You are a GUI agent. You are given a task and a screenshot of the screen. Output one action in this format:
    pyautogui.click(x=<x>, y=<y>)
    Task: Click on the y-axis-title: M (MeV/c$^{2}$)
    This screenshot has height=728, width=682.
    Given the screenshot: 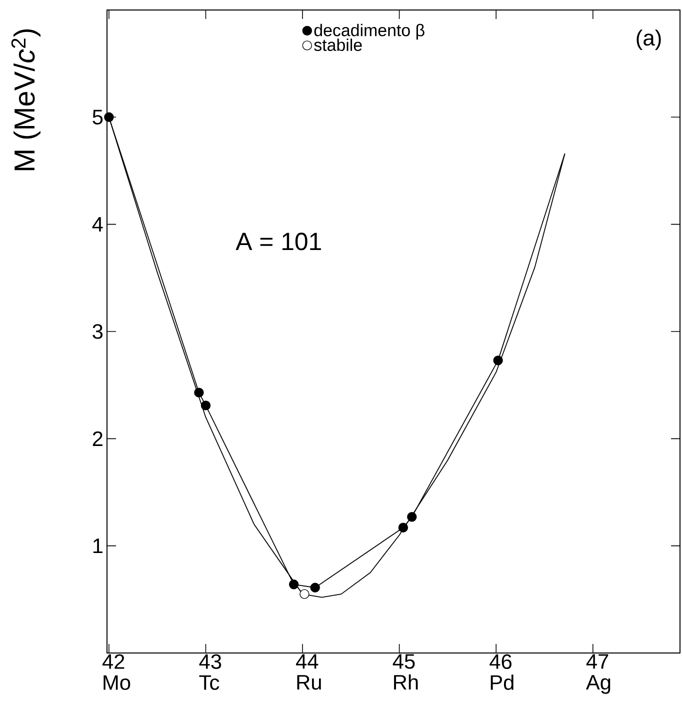 What is the action you would take?
    pyautogui.click(x=25, y=99)
    